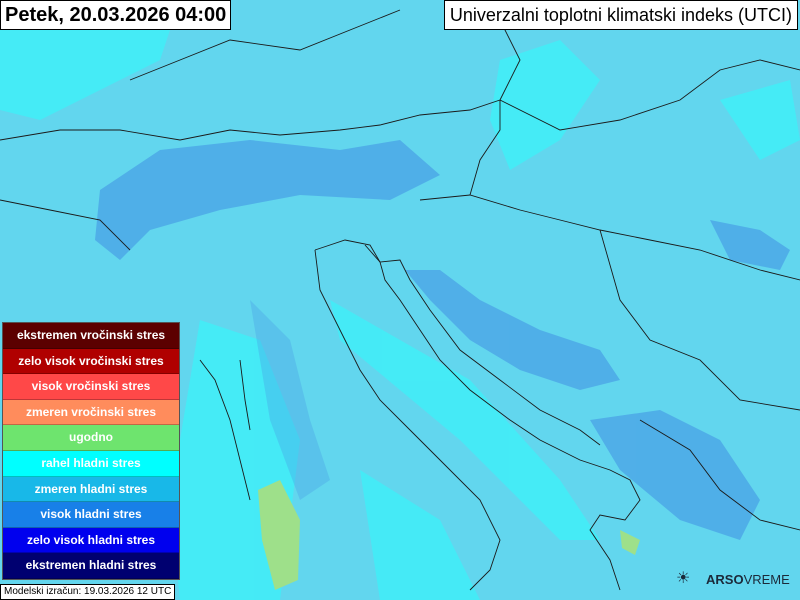  I want to click on legend-item: visok hladni stres, so click(91, 515).